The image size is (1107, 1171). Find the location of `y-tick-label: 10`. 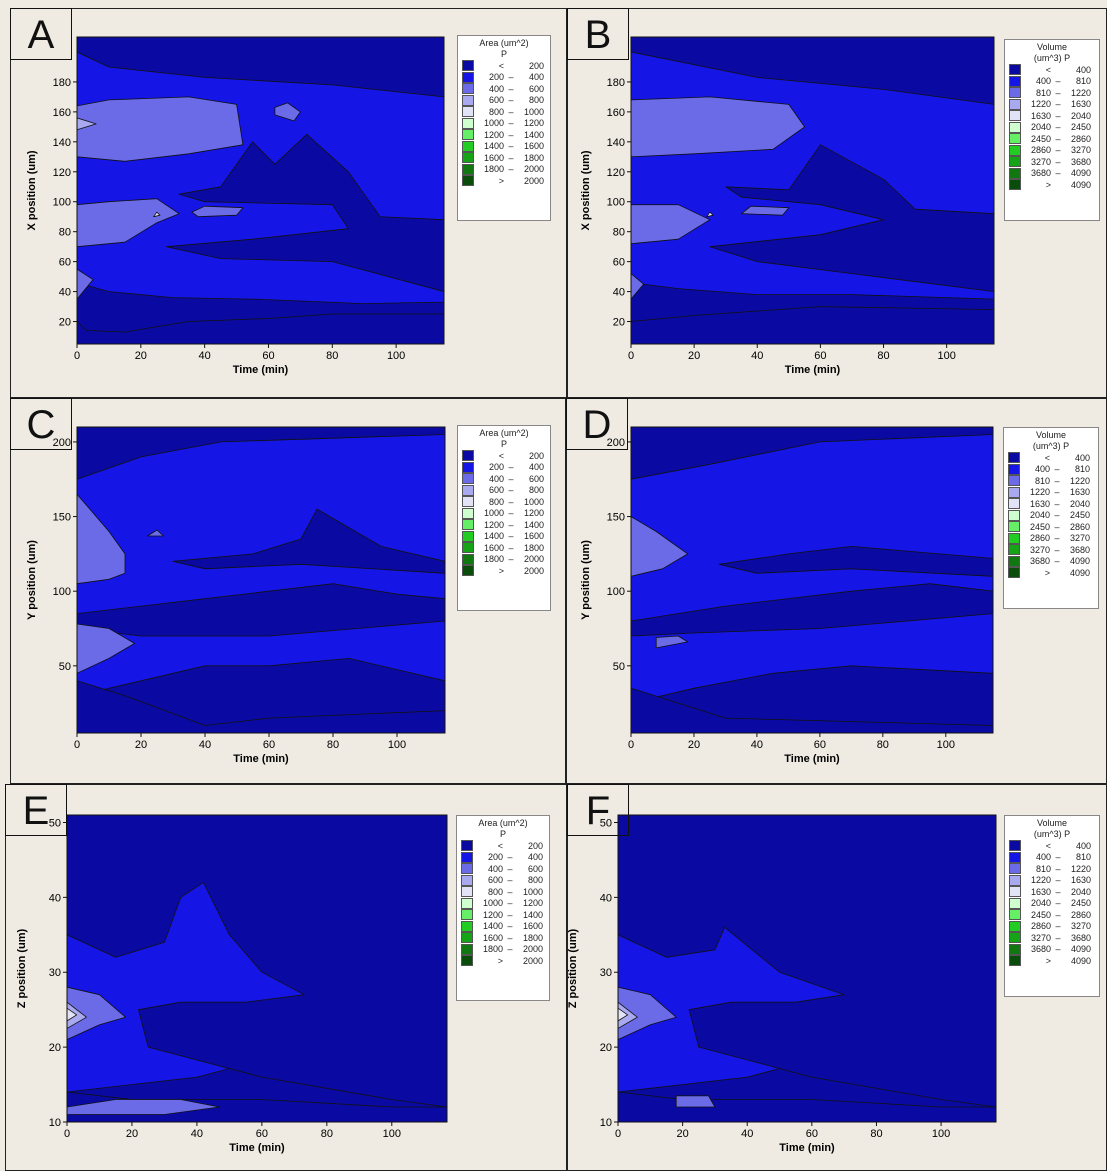

y-tick-label: 10 is located at coordinates (55, 1123).